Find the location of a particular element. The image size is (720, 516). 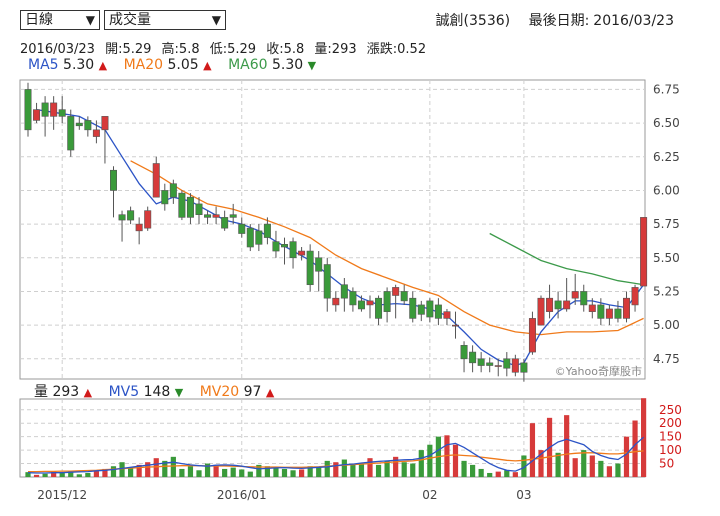

ma20-legend: MA20 5.05 ▲ is located at coordinates (170, 65).